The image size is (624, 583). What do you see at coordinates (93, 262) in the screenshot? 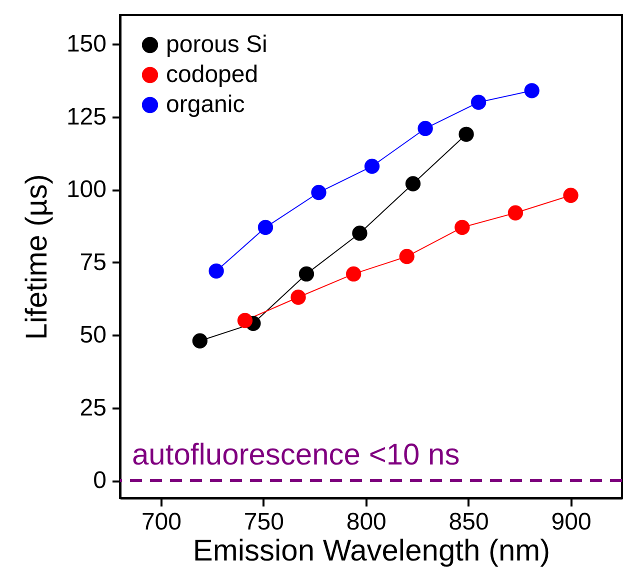
I see `y-tick-label: 75` at bounding box center [93, 262].